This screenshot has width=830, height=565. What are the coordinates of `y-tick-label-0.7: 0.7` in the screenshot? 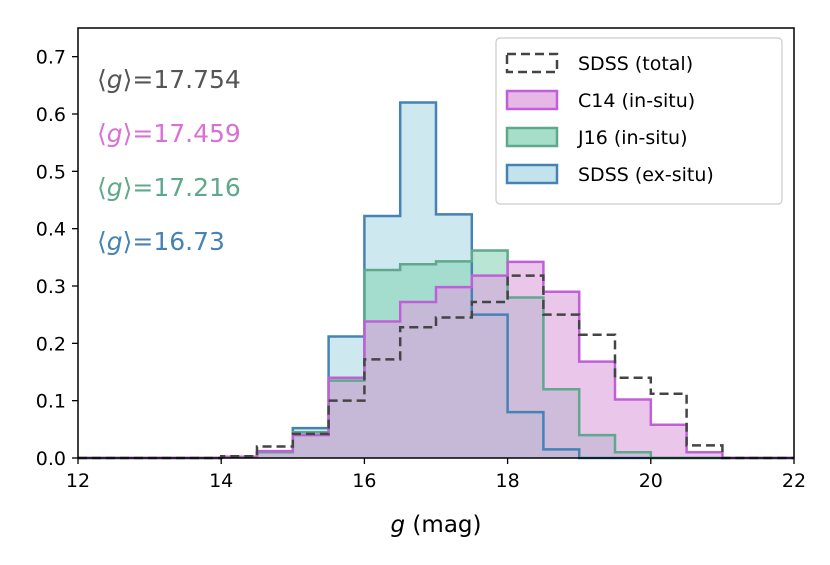 It's located at (51, 58).